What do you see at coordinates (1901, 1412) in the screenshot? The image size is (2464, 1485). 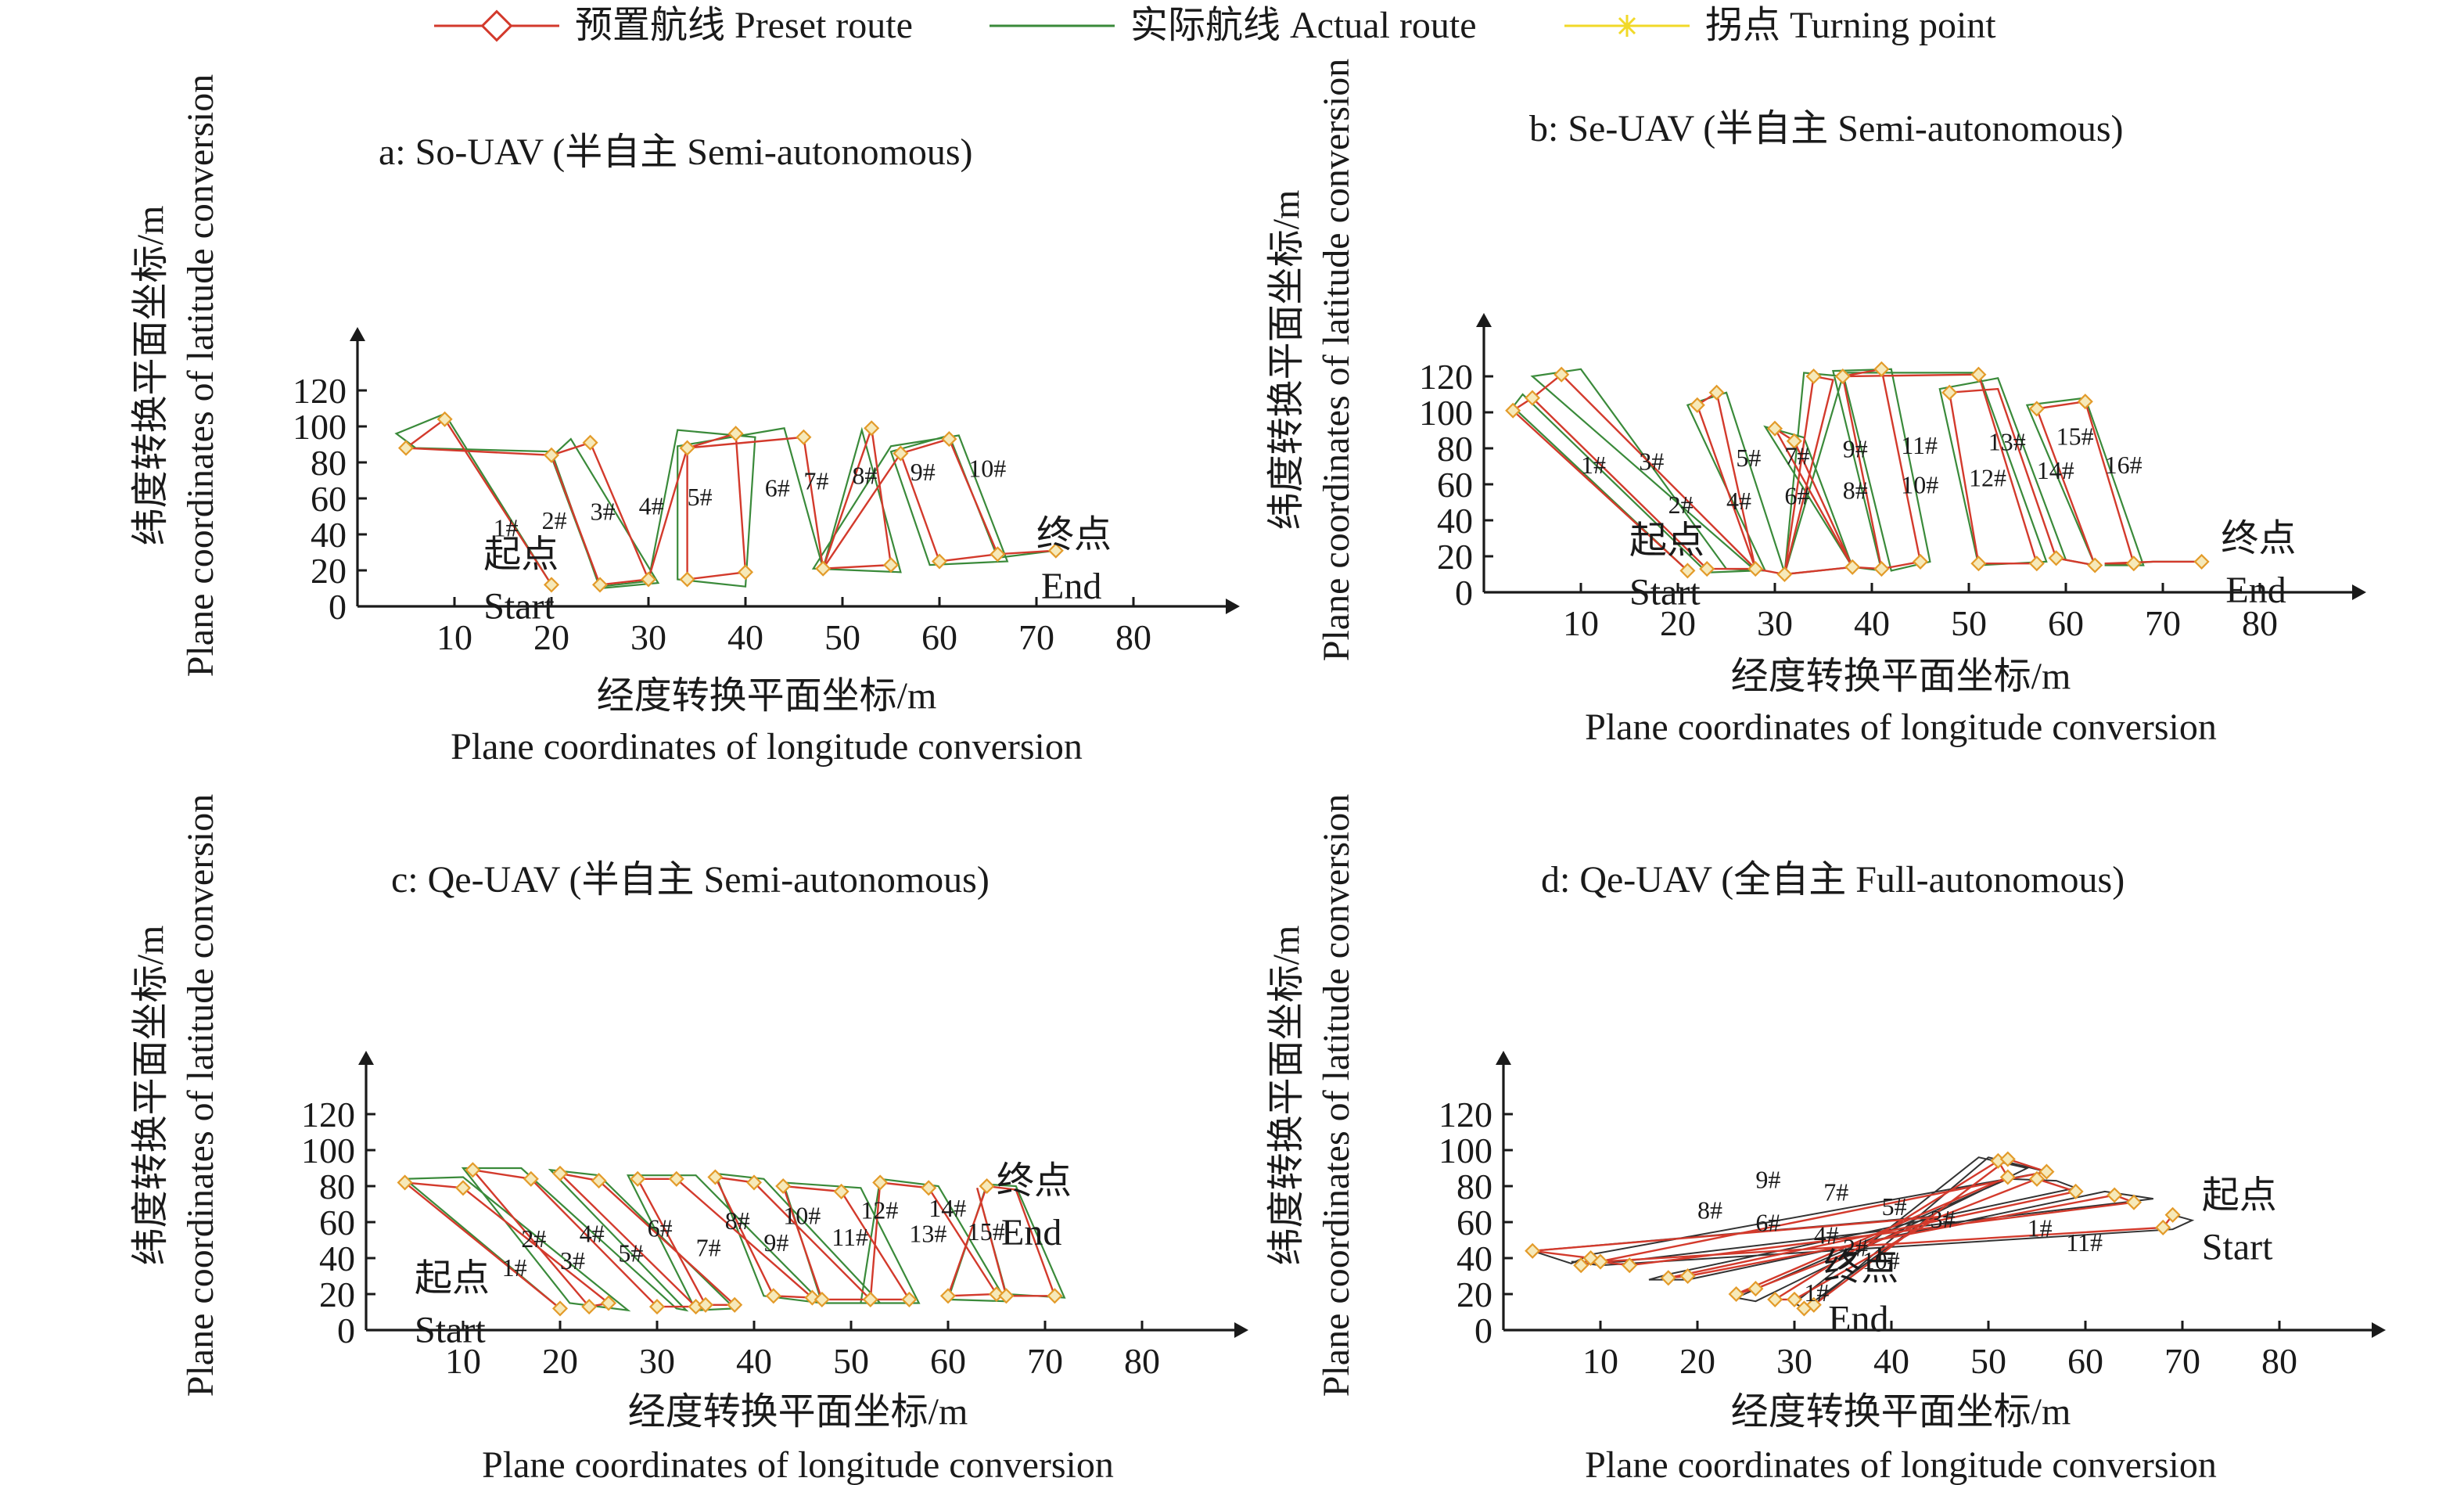 I see `x-axis-title-cn: 经度转换平面坐标/m` at bounding box center [1901, 1412].